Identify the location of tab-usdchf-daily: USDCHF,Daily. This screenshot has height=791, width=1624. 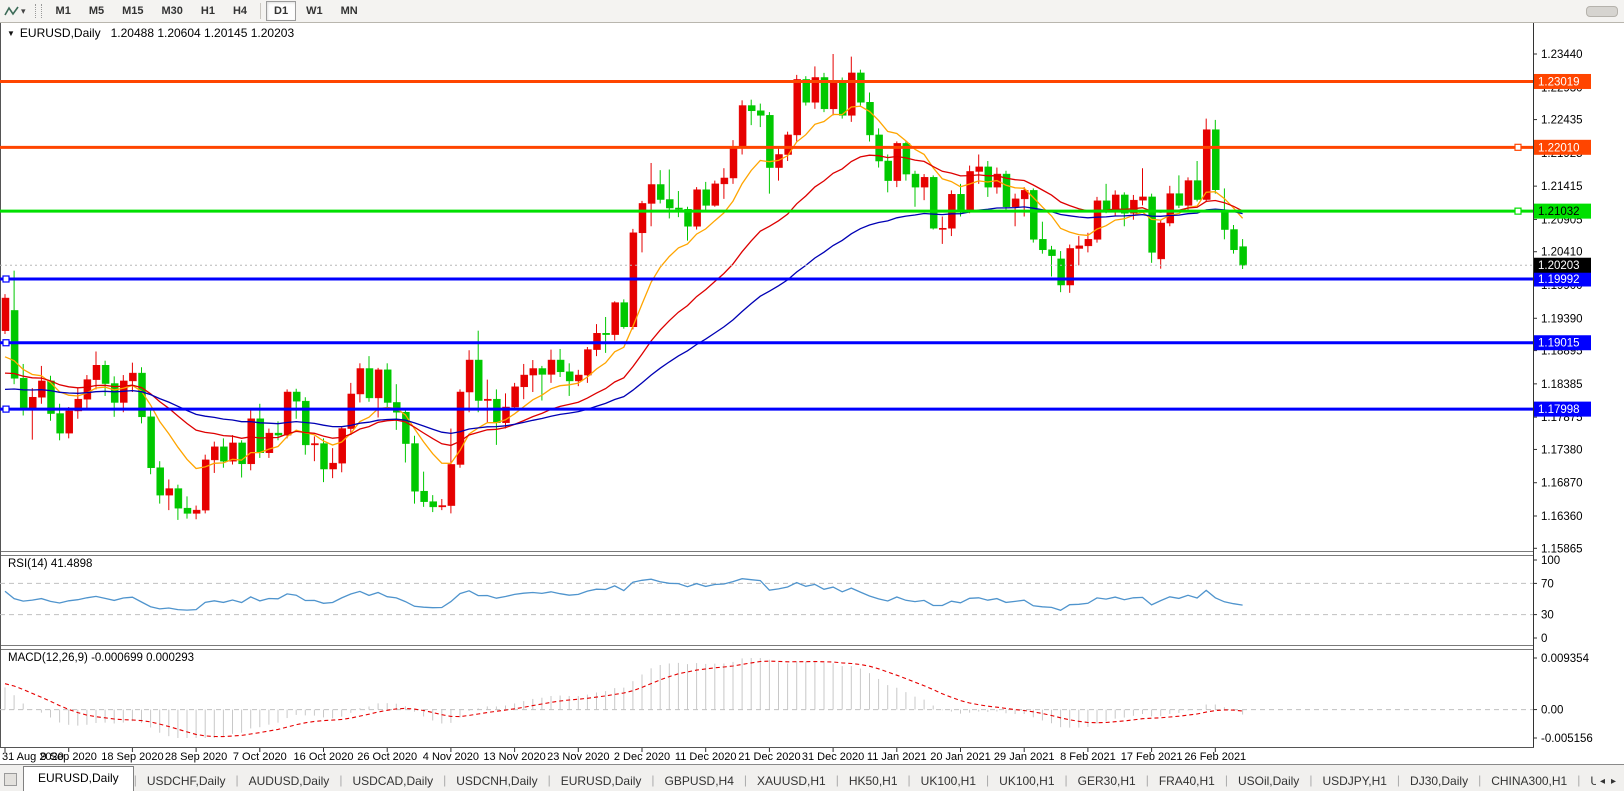
(186, 781).